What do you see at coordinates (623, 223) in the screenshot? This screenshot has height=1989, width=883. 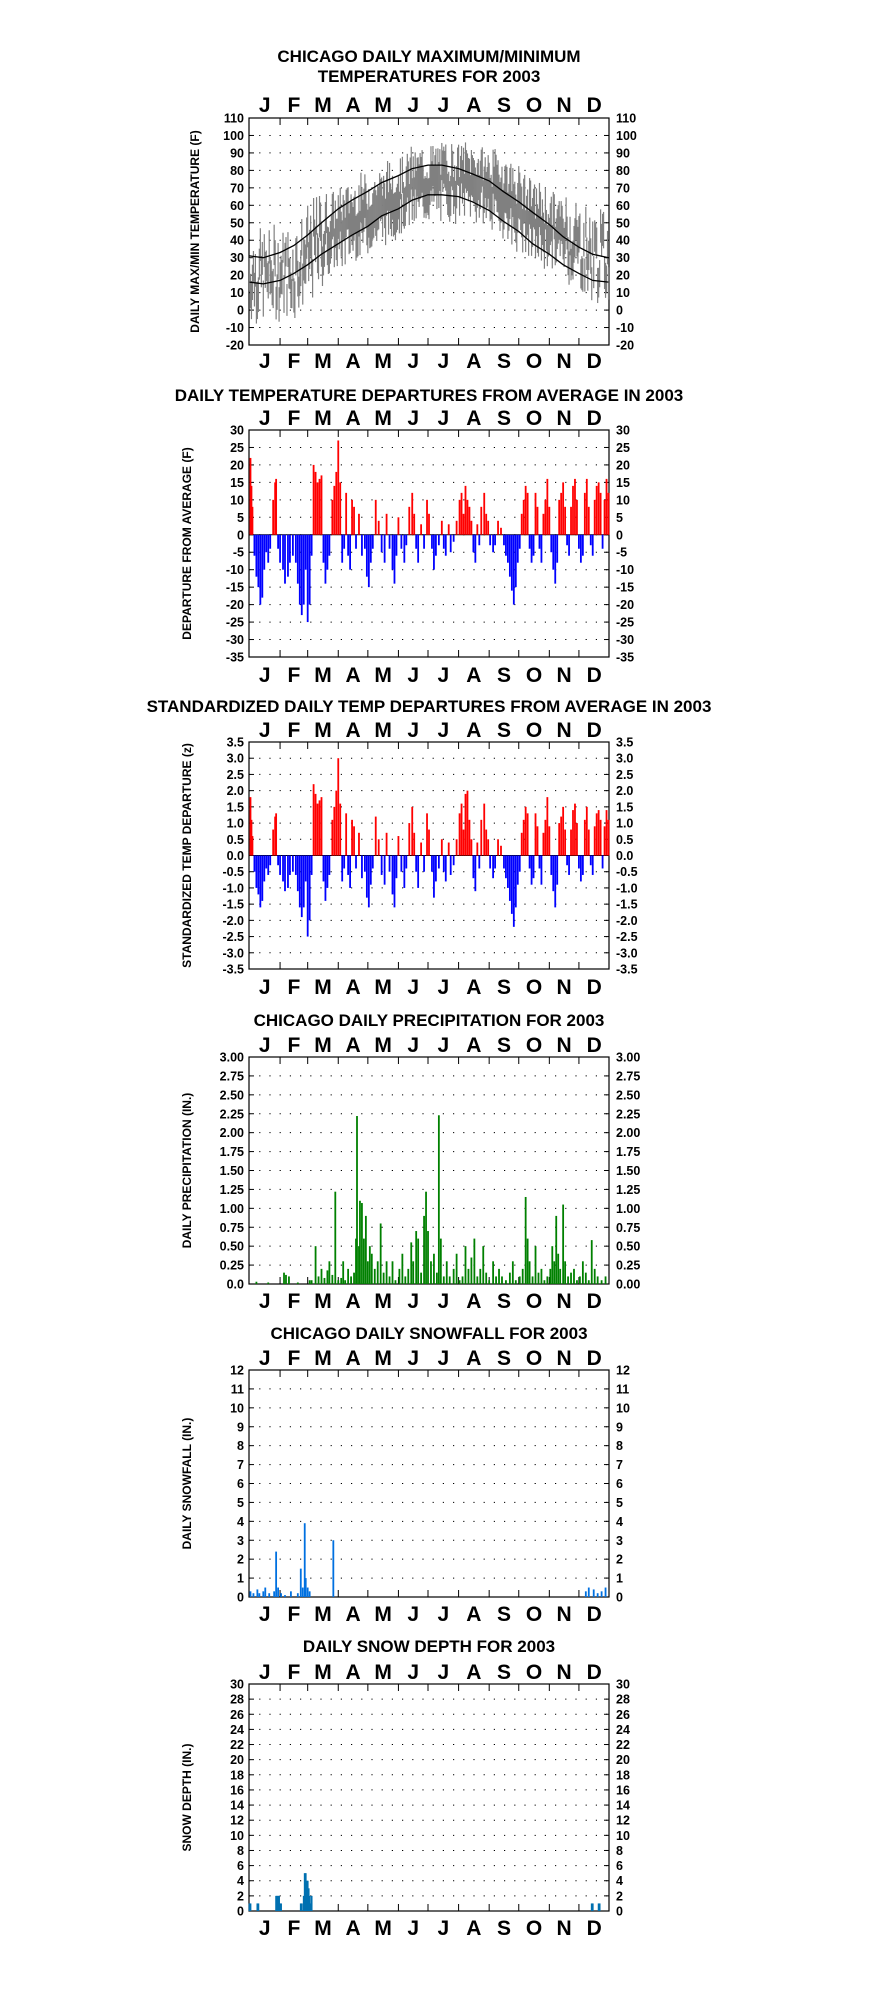 I see `y-tick-label-right: 50` at bounding box center [623, 223].